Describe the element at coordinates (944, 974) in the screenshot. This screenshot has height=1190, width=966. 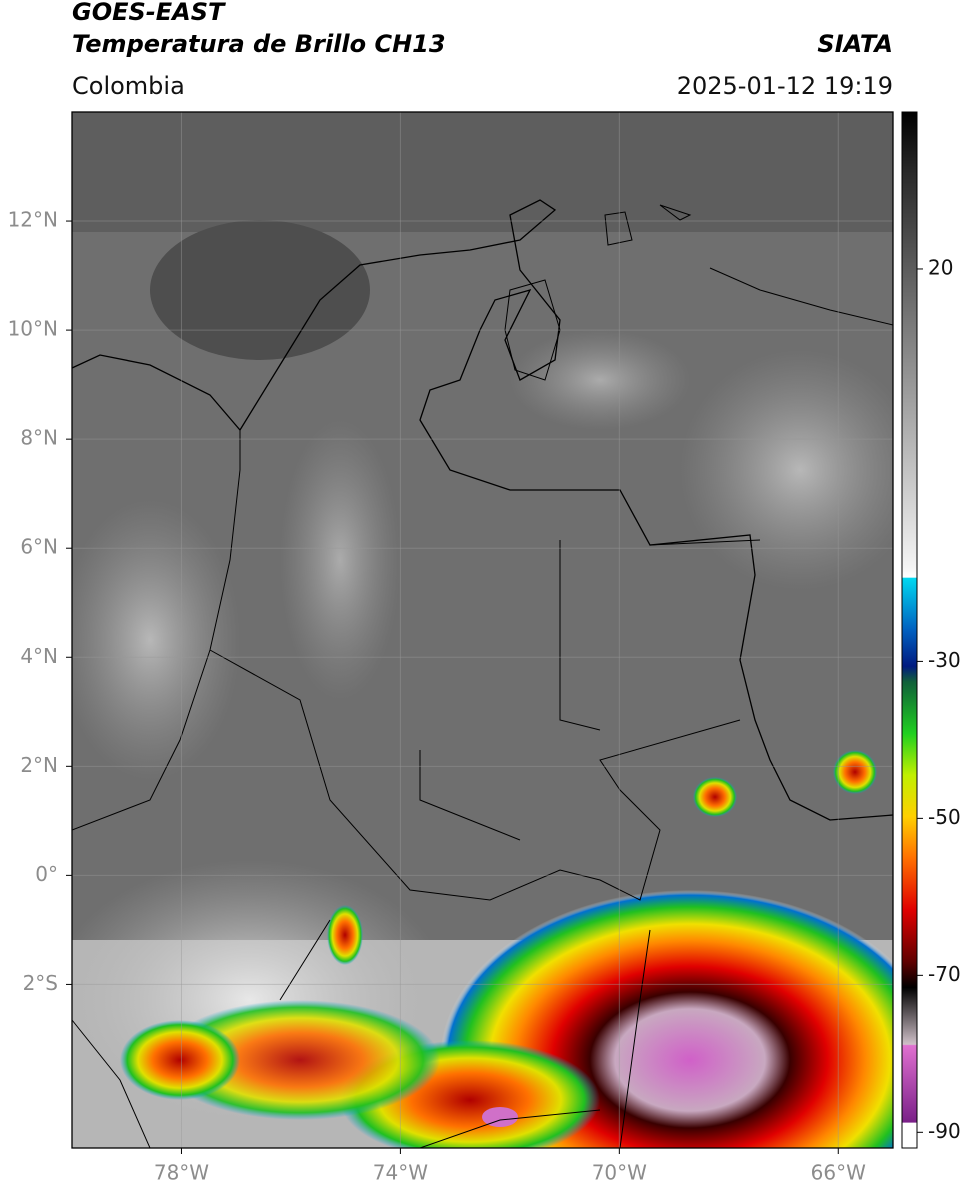
I see `colorbar-label: -70` at that location.